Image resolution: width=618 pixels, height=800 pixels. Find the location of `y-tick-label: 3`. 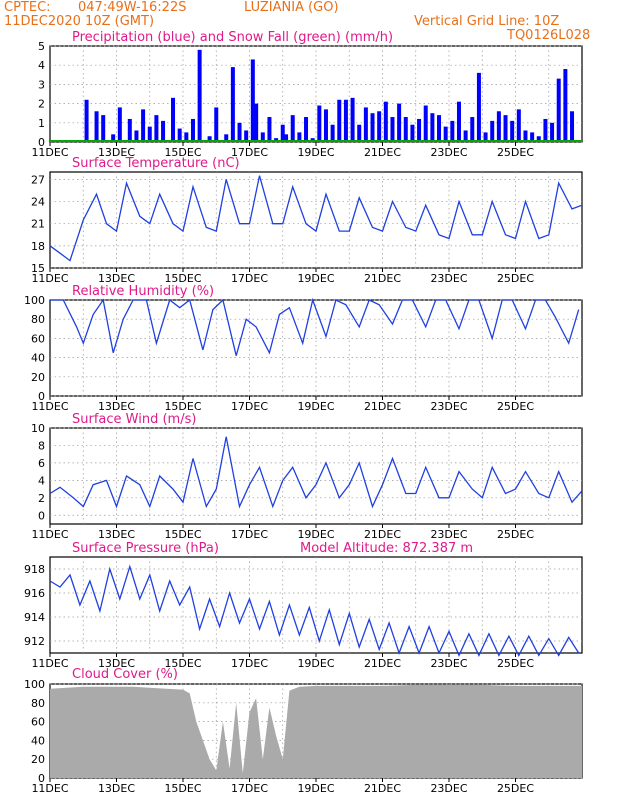

y-tick-label: 3 is located at coordinates (41, 84).